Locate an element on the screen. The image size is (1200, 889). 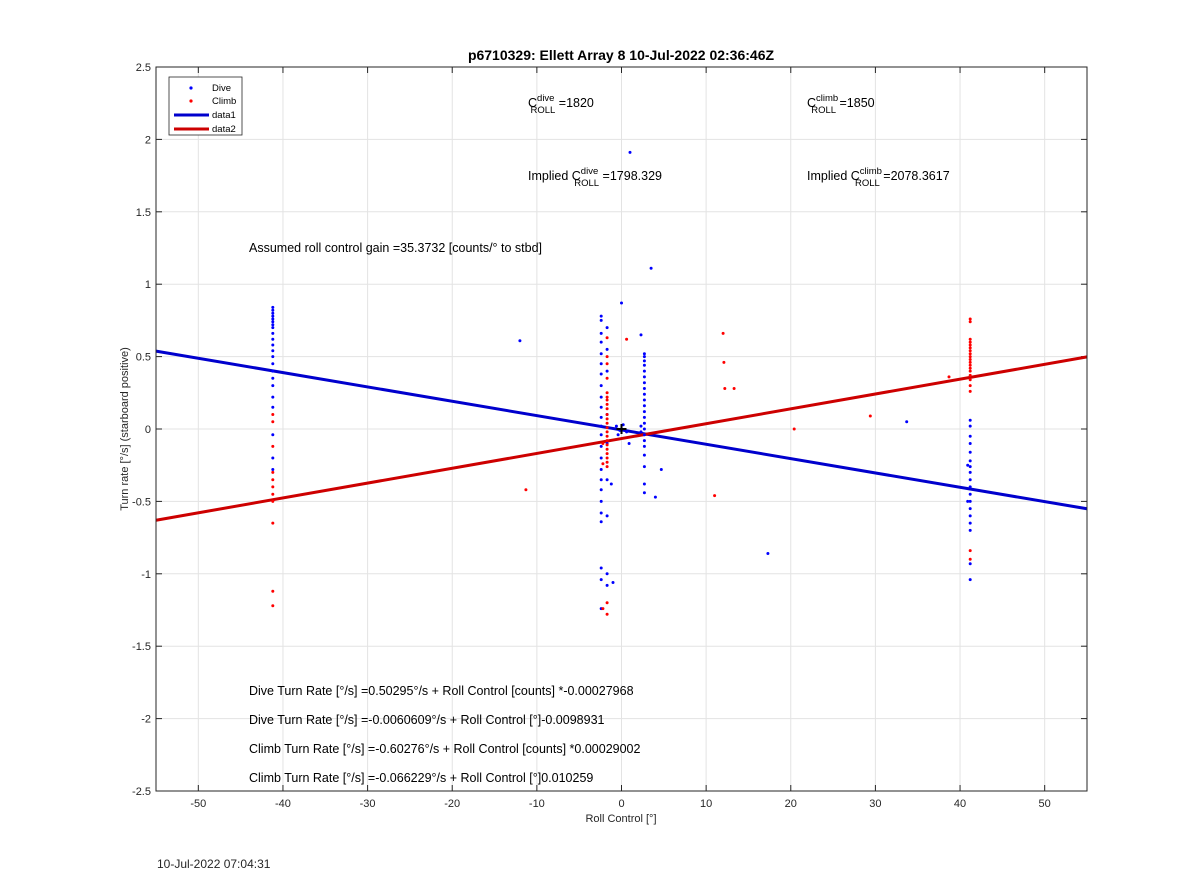
y-tick-label: 0.5 is located at coordinates (143, 358).